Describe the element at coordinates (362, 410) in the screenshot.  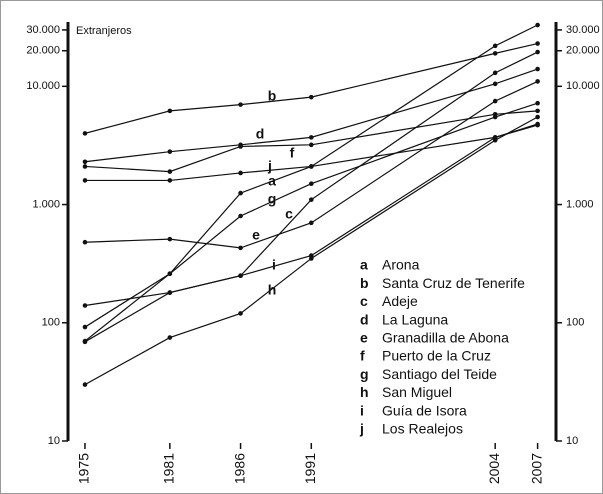
I see `legend-key: i` at that location.